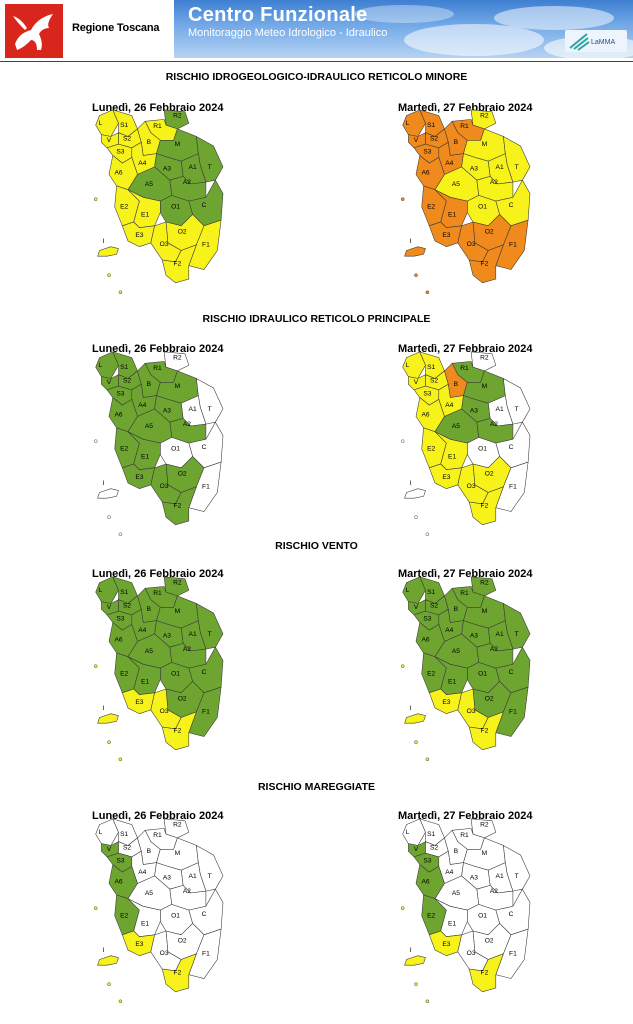 This screenshot has width=633, height=1024. What do you see at coordinates (127, 605) in the screenshot?
I see `zone-label-s2: S2` at bounding box center [127, 605].